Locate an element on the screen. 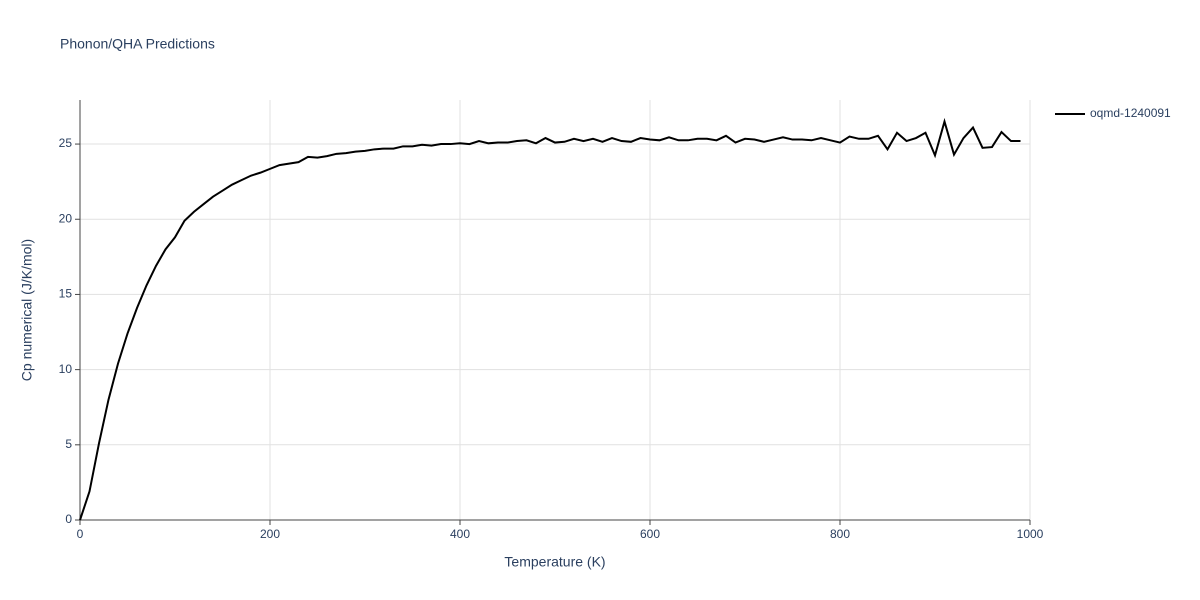  y-tick-label: 20 is located at coordinates (66, 218).